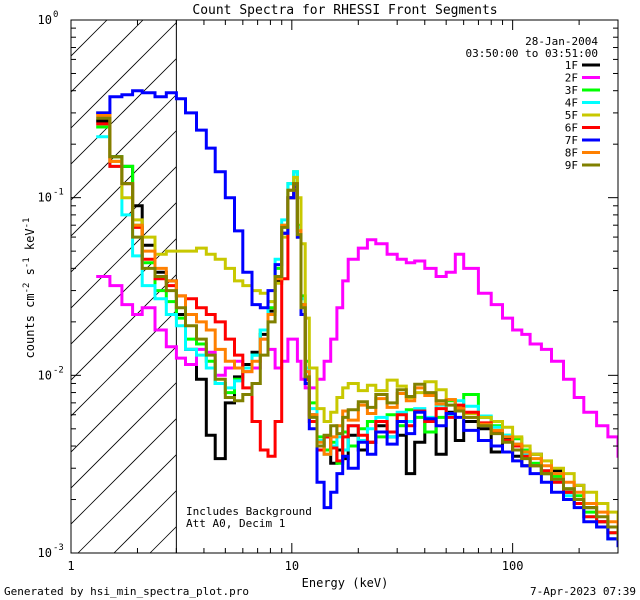 This screenshot has height=600, width=640. Describe the element at coordinates (29, 288) in the screenshot. I see `y-axis-label: counts cm-2 s-1 keV-1` at that location.